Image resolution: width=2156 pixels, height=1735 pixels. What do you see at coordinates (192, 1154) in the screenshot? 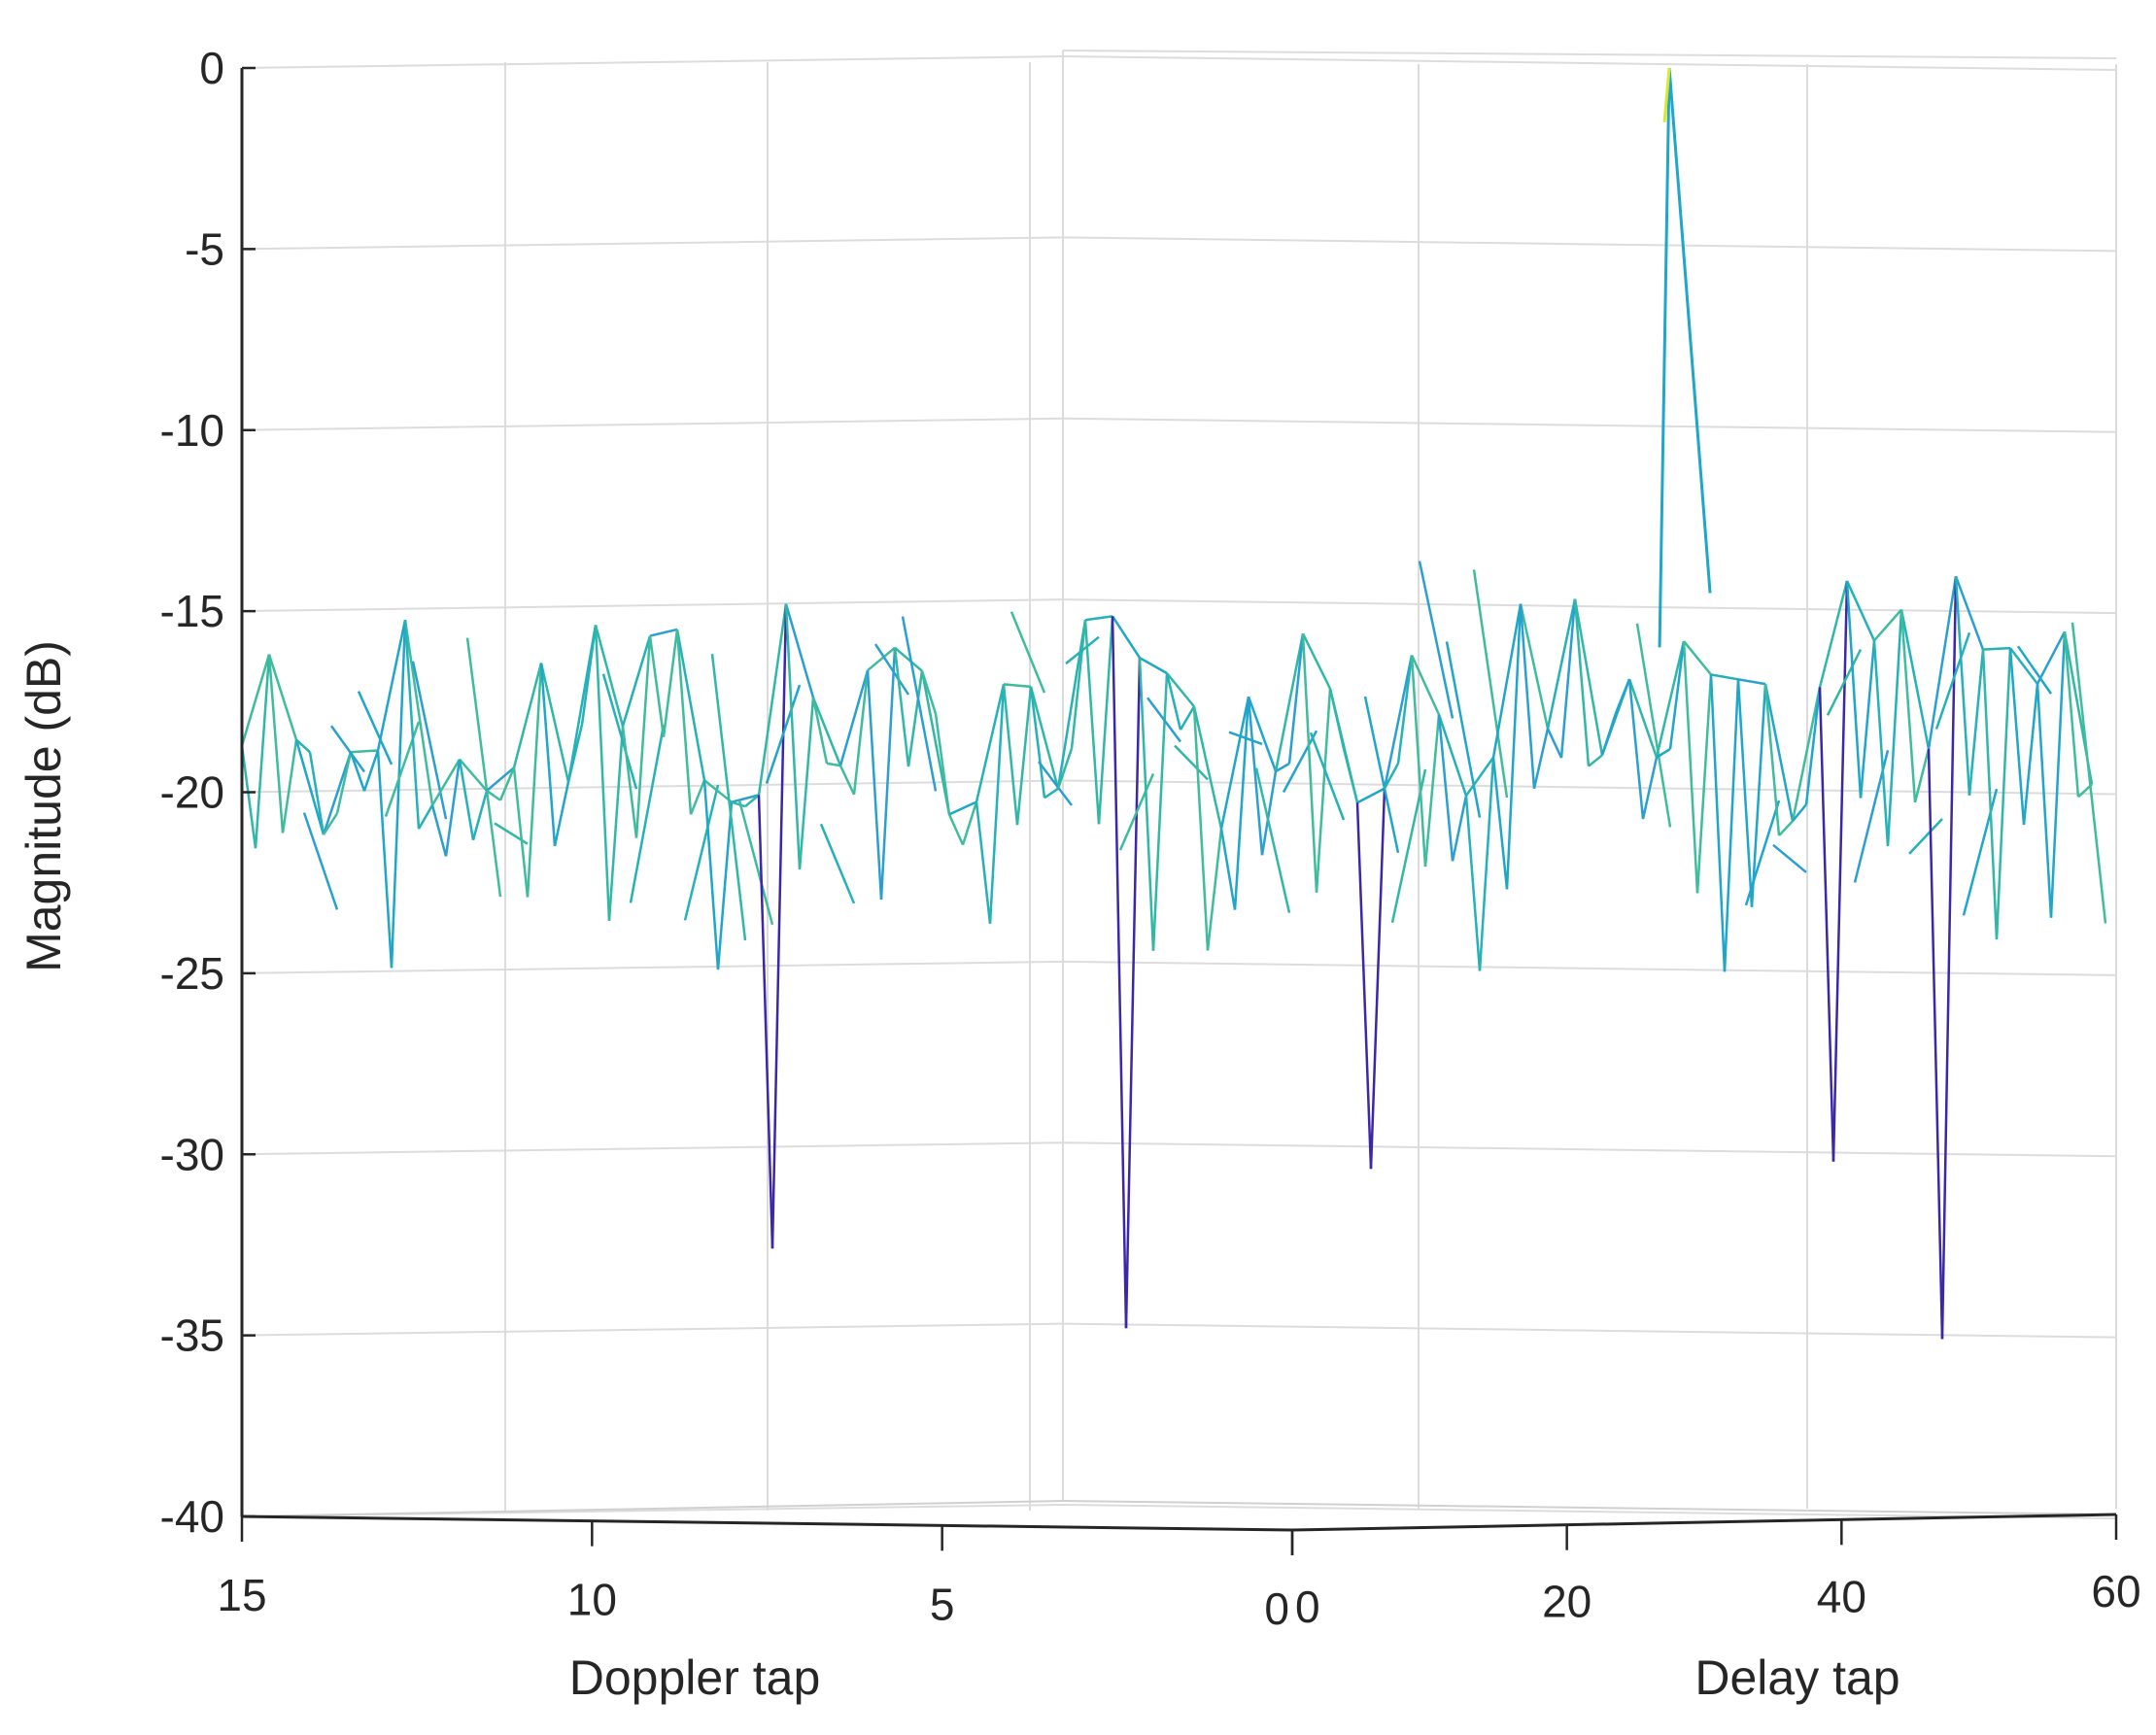
I see `z-tick-label: -30` at bounding box center [192, 1154].